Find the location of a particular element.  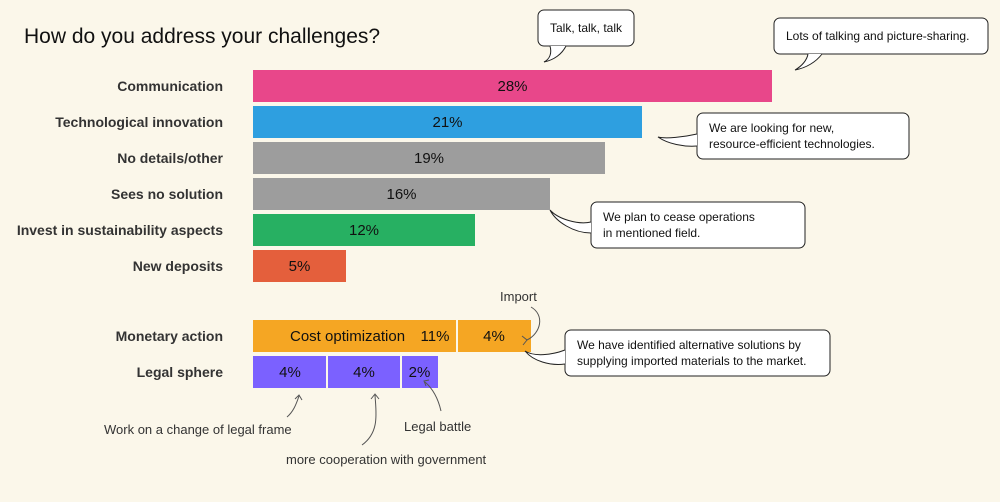

annotation-import: Import is located at coordinates (518, 296).